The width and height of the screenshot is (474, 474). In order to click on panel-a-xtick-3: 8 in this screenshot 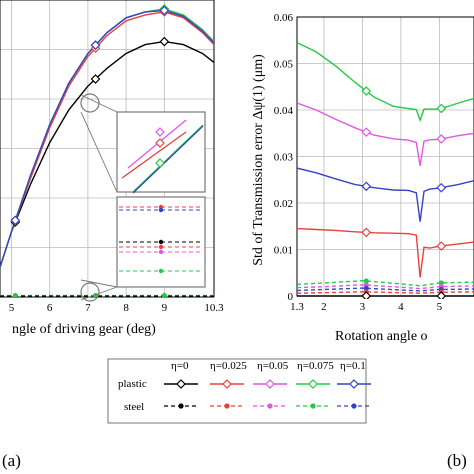, I will do `click(126, 308)`.